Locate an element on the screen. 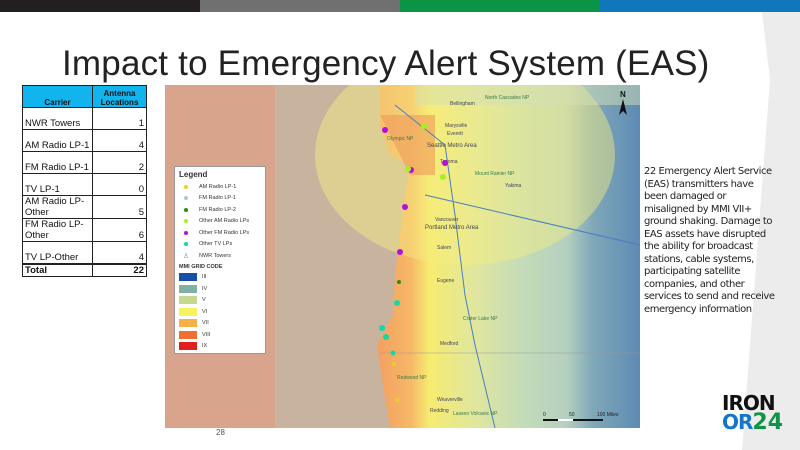  carrier: TV LP-Other is located at coordinates (57, 252).